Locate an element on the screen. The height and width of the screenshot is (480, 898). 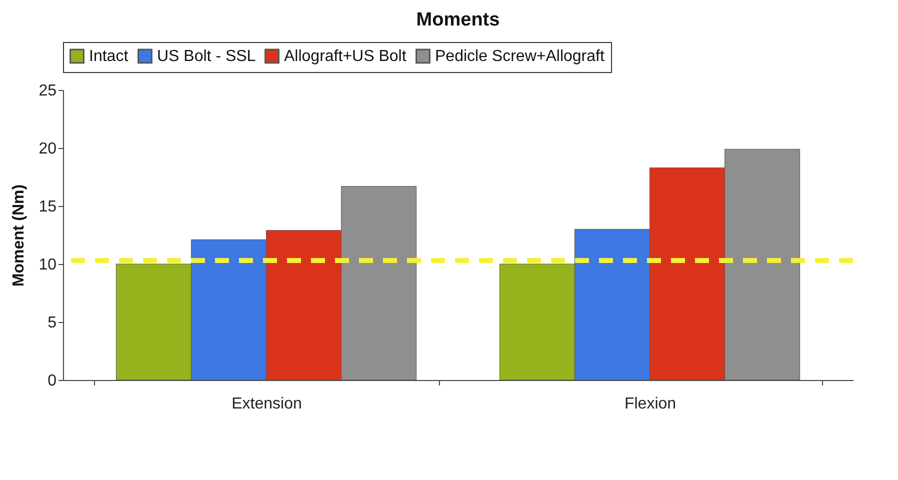
chart-title: Moments is located at coordinates (458, 20).